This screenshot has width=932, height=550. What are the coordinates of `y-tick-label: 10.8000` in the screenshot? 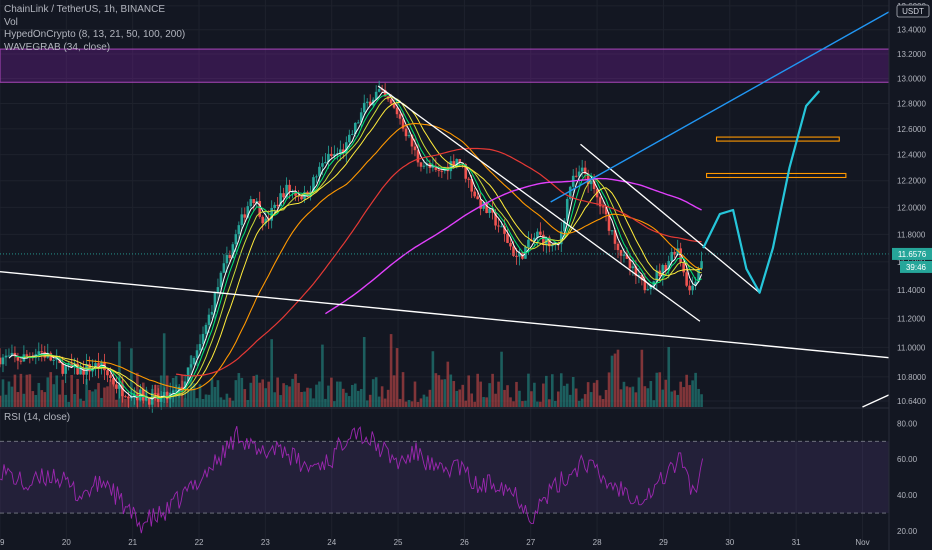 It's located at (911, 377).